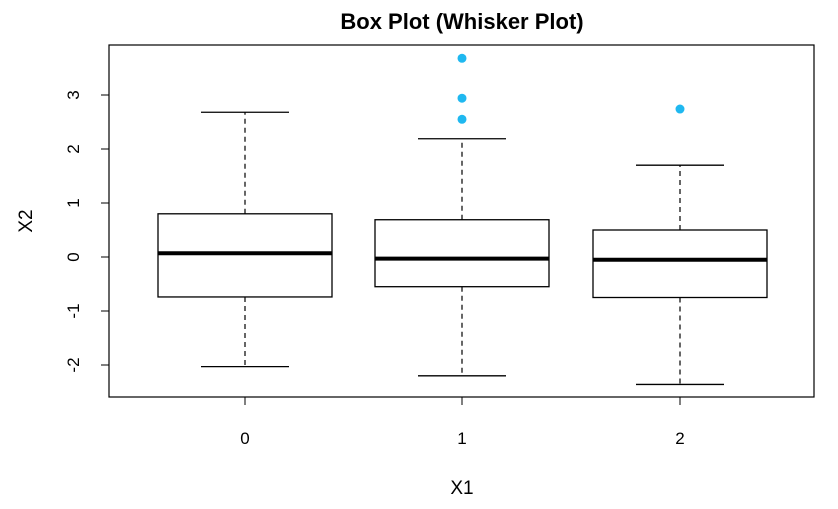  I want to click on x-tick-label: 2, so click(679, 438).